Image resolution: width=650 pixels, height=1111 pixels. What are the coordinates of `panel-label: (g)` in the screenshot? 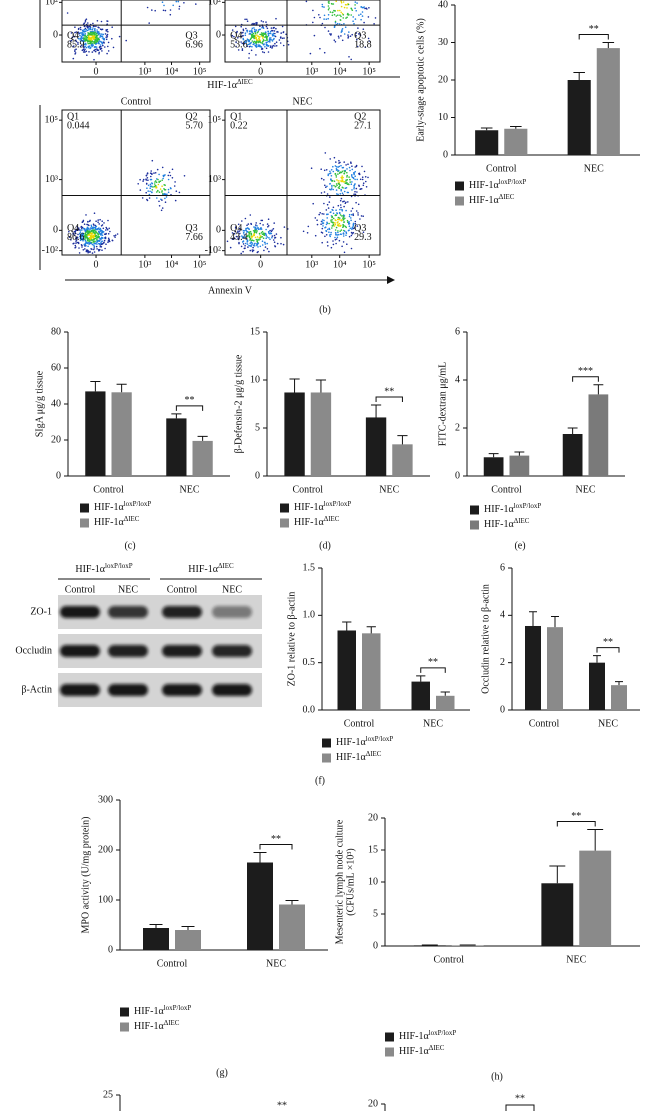 It's located at (222, 1072).